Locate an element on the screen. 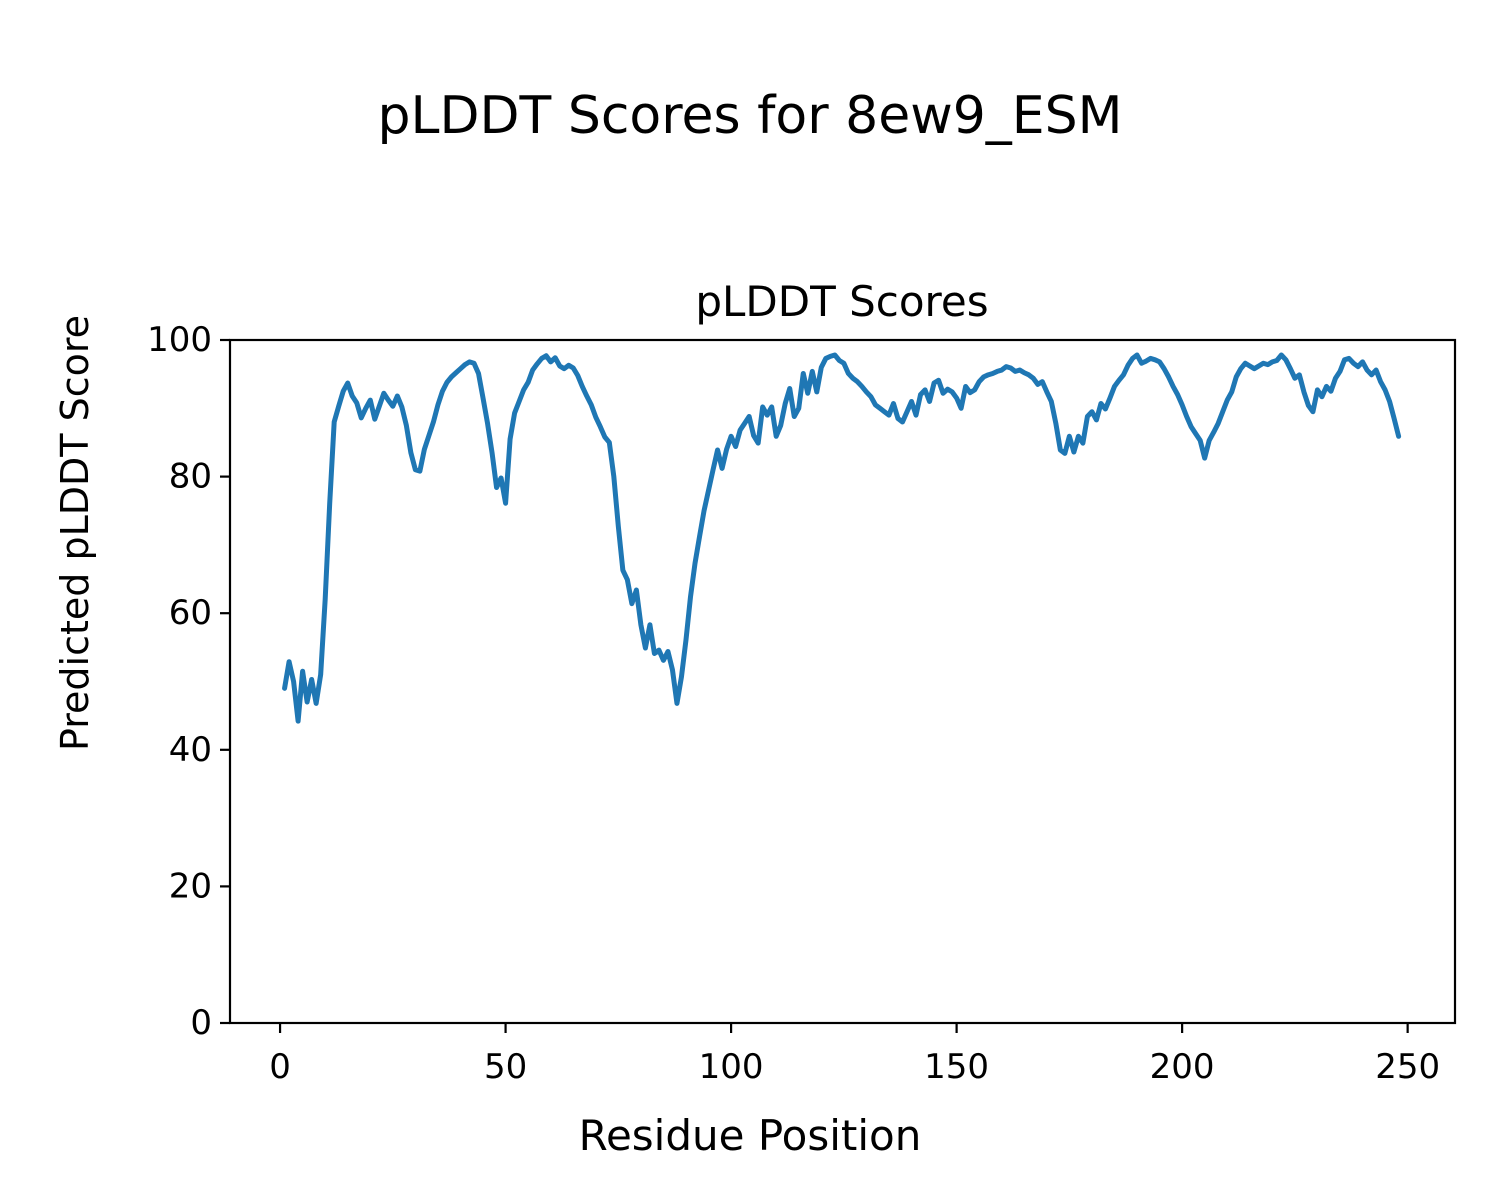 The image size is (1500, 1204). y-axis-ticks: 0 20 40 60 80 100 is located at coordinates (188, 681).